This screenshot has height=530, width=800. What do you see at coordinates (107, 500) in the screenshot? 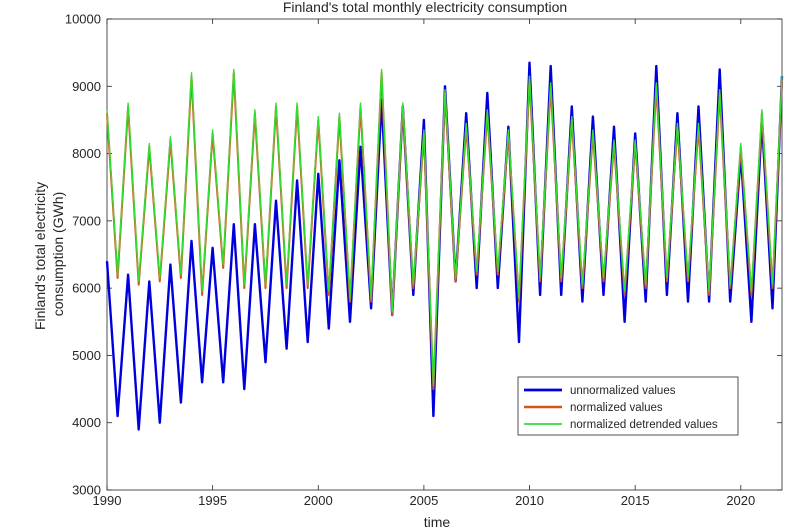
I see `x-tick-label: 1990` at bounding box center [107, 500].